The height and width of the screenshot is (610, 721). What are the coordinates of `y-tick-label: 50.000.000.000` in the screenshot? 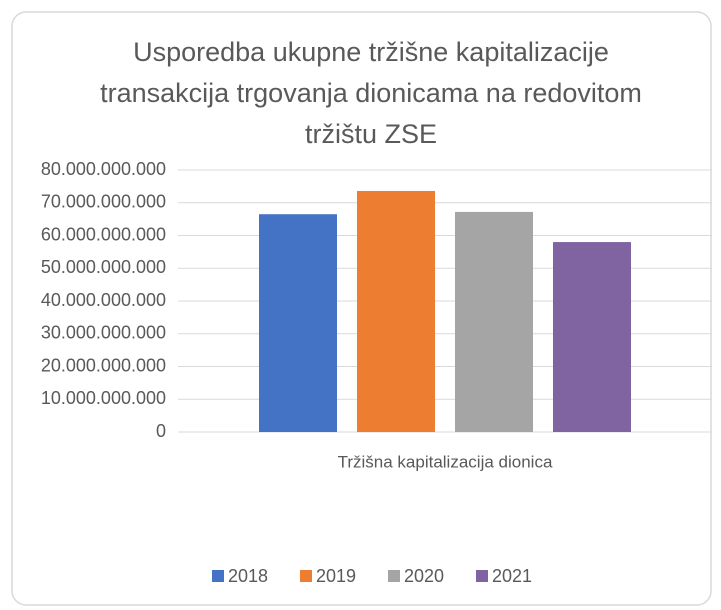 It's located at (103, 267).